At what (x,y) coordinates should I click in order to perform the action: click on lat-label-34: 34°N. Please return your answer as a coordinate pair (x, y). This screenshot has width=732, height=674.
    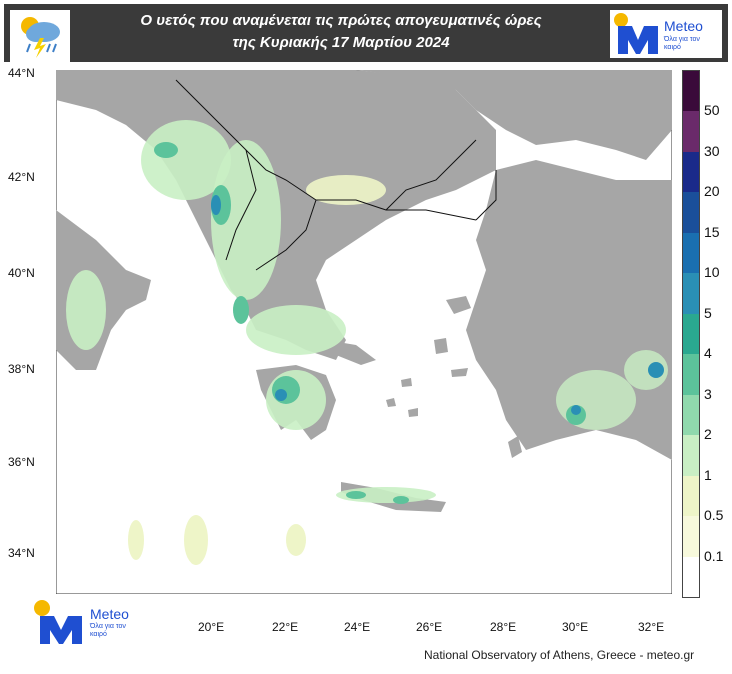
    Looking at the image, I should click on (21, 553).